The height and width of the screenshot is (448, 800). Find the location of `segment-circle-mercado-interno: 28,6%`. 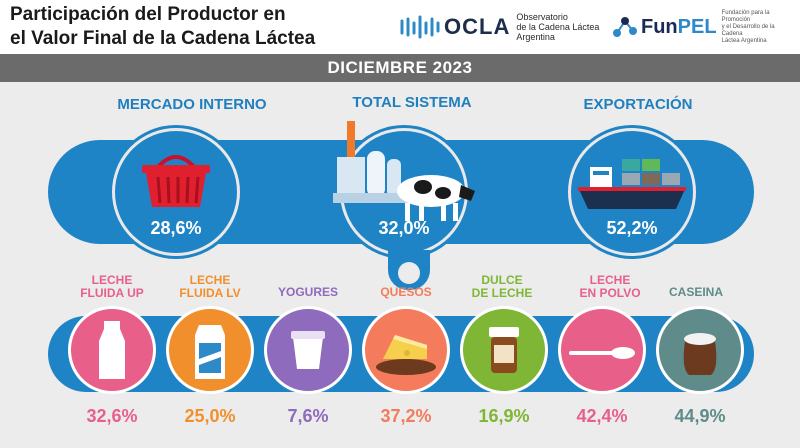

segment-circle-mercado-interno: 28,6% is located at coordinates (176, 192).